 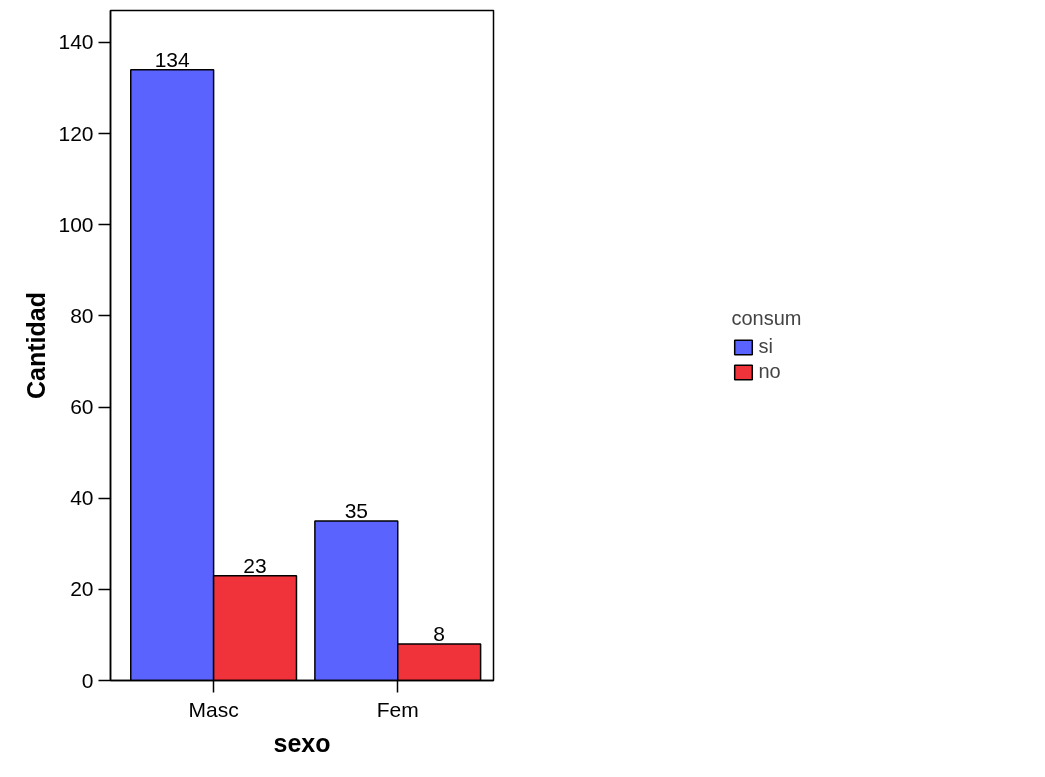 I want to click on y-tick-label: 120, so click(x=76, y=133).